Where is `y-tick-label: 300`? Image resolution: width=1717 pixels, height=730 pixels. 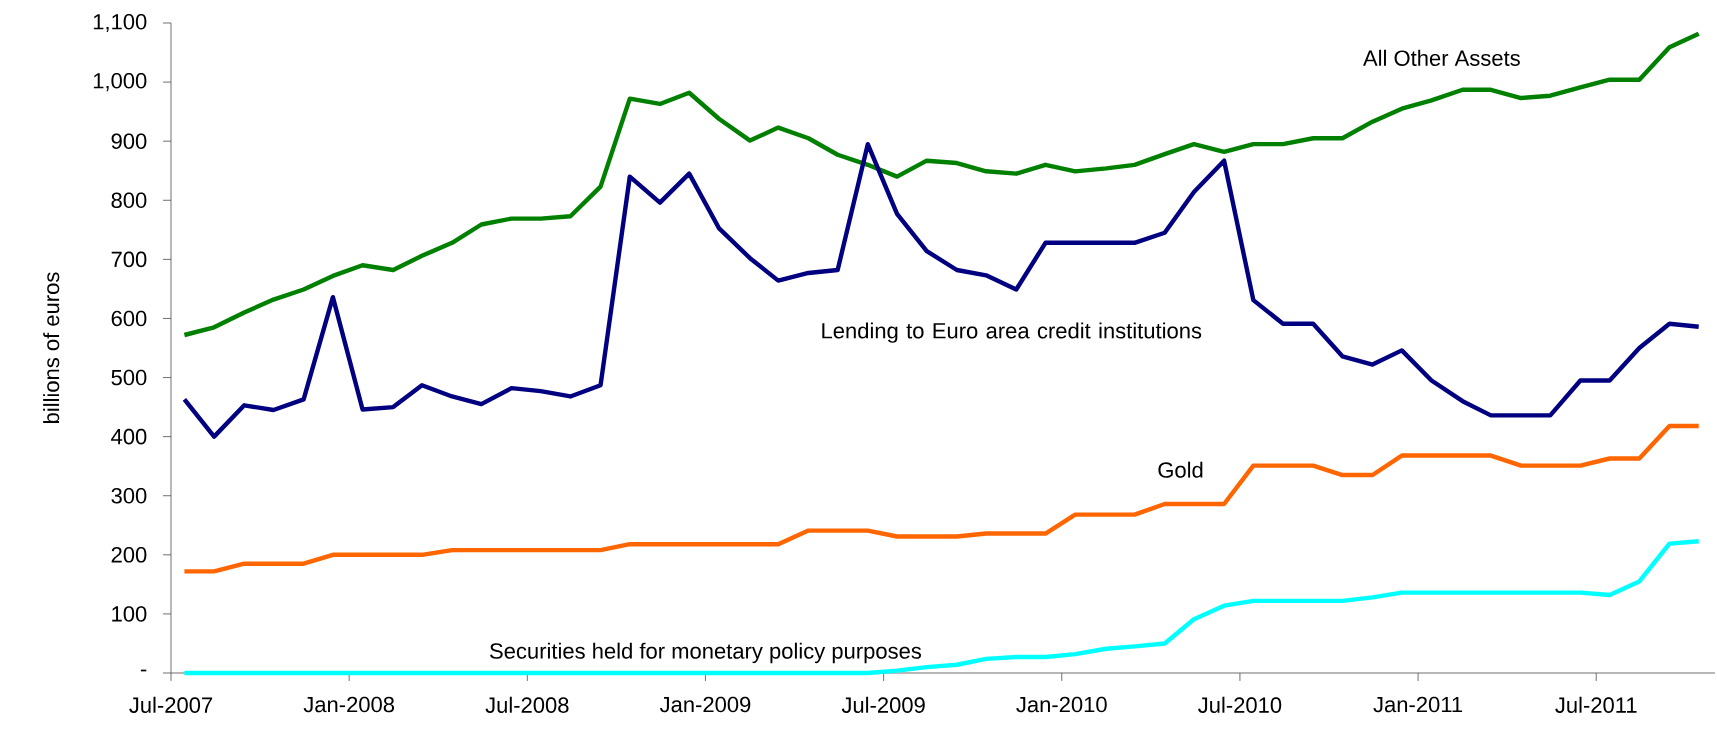
y-tick-label: 300 is located at coordinates (129, 495).